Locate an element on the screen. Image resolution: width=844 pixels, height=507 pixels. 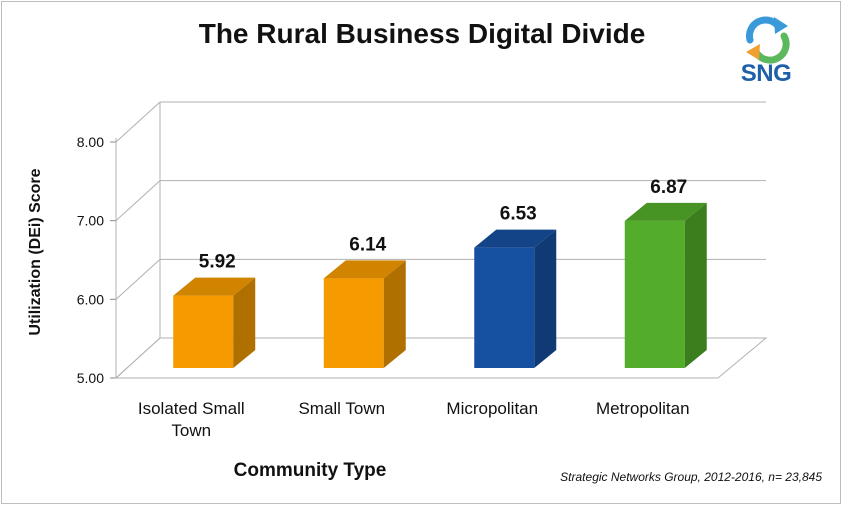
chart-title: The Rural Business Digital Divide is located at coordinates (422, 33).